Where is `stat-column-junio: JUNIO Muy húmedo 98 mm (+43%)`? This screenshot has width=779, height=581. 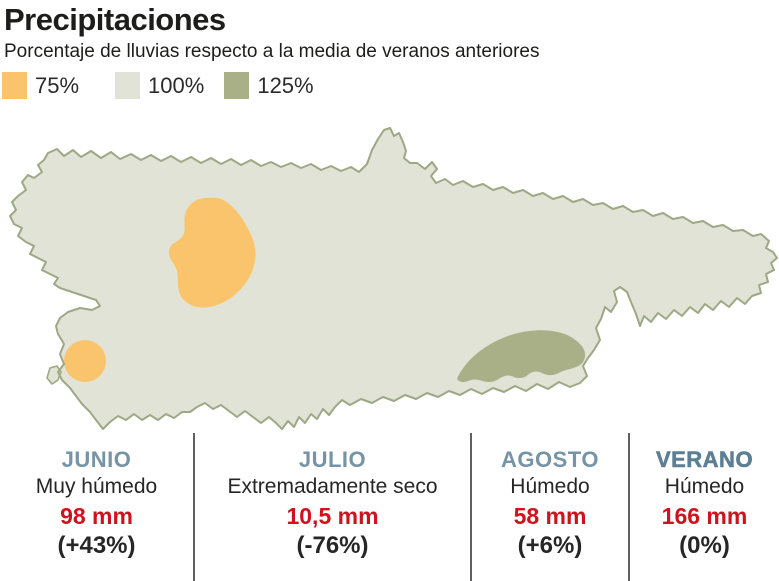 stat-column-junio: JUNIO Muy húmedo 98 mm (+43%) is located at coordinates (96, 507).